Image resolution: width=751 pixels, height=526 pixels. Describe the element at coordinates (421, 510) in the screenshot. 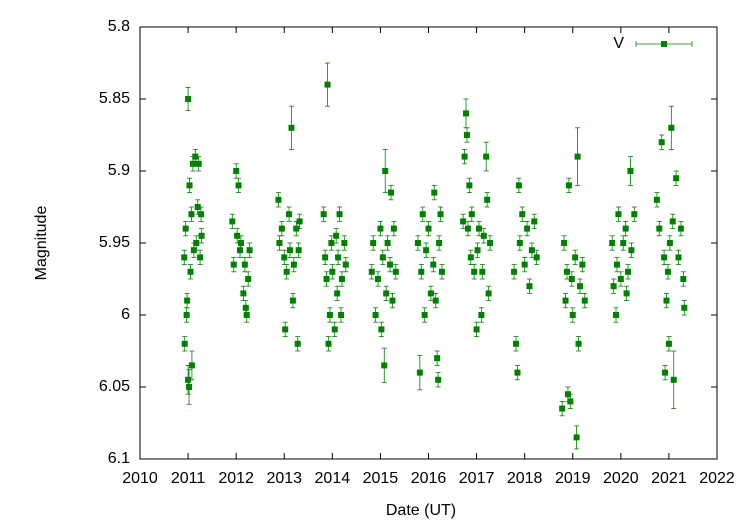

I see `x-axis-label: Date (UT)` at that location.